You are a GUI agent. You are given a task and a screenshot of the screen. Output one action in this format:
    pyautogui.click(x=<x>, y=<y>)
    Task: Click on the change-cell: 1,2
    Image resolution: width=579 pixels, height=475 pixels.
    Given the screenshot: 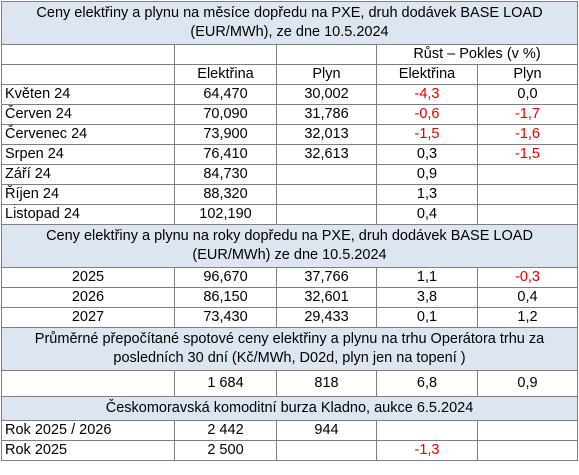 What is the action you would take?
    pyautogui.click(x=527, y=317)
    